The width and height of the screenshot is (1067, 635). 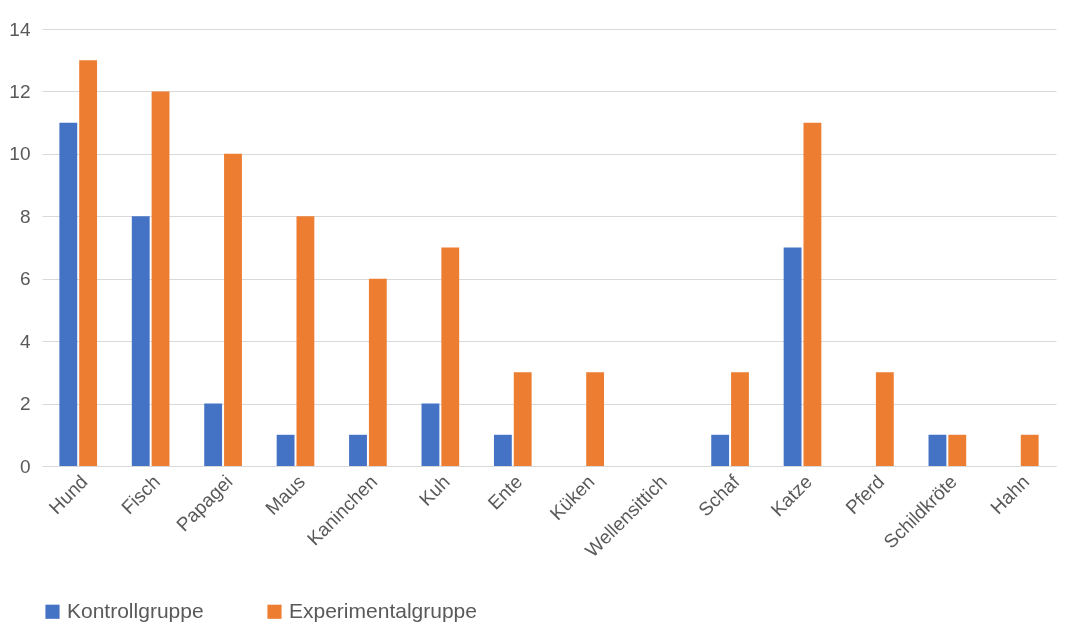 I want to click on y-tick-label: 4, so click(x=25, y=341).